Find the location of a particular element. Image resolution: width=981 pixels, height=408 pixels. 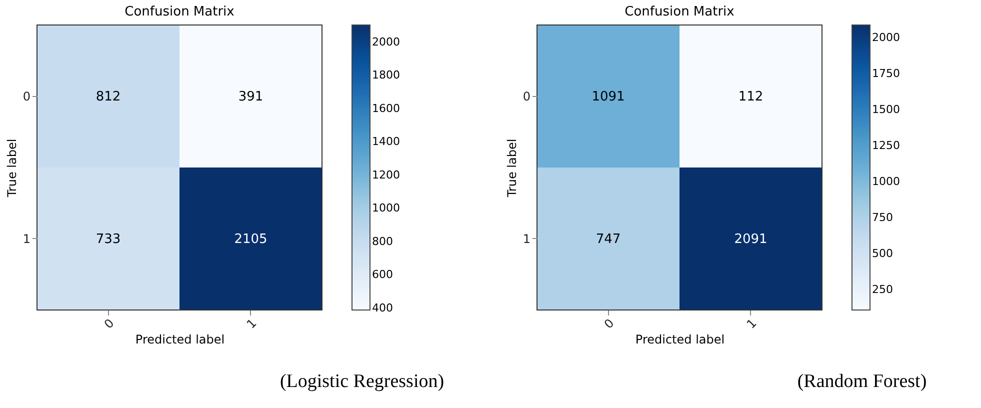

data-label: 747 is located at coordinates (608, 239).